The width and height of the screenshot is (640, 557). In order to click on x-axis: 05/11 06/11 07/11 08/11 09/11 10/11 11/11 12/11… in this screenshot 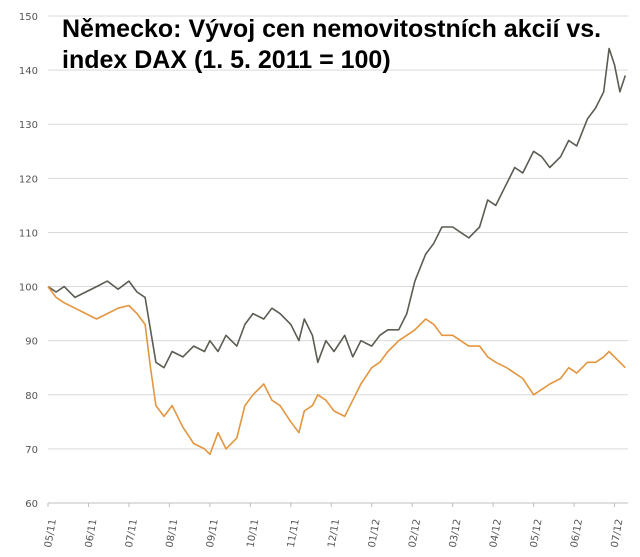, I will do `click(335, 525)`.